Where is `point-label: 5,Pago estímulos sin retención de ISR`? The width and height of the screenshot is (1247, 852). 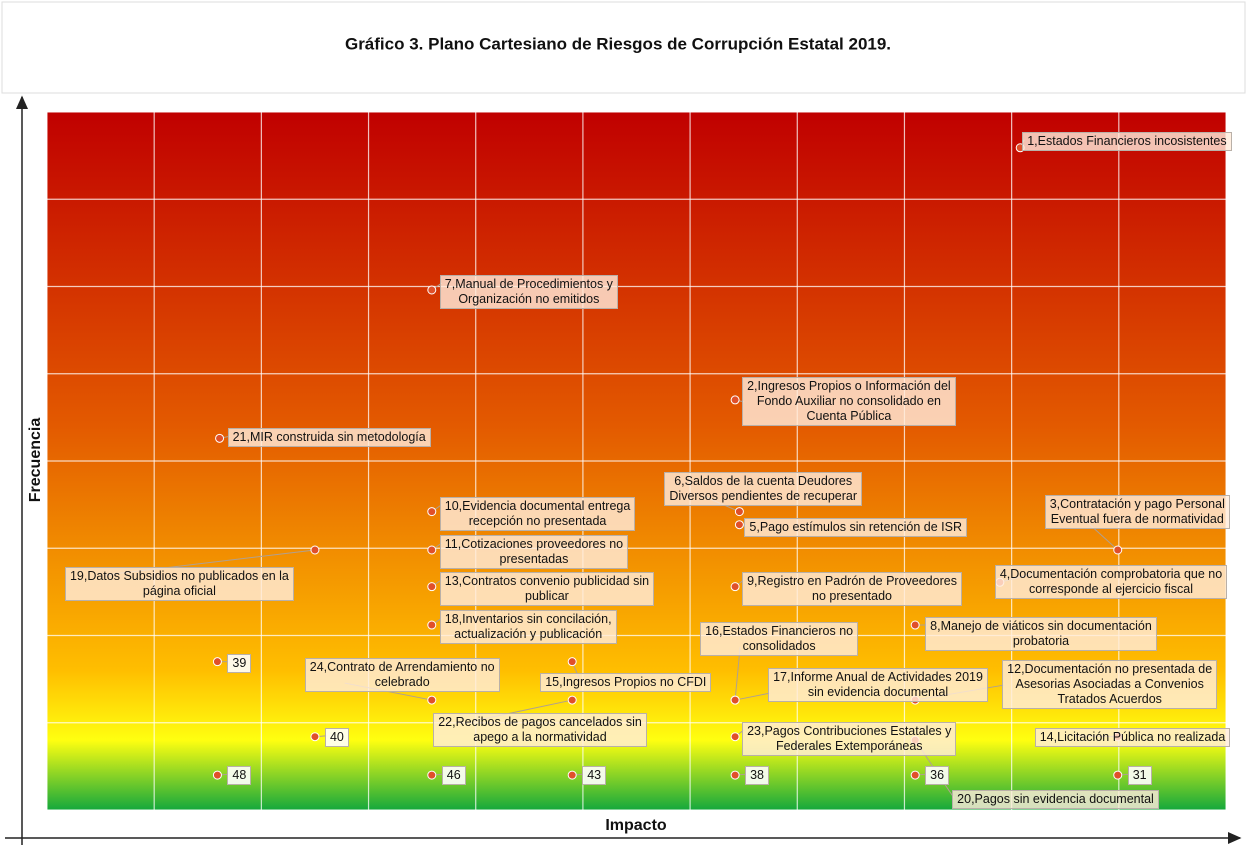
point-label: 5,Pago estímulos sin retención de ISR is located at coordinates (856, 527).